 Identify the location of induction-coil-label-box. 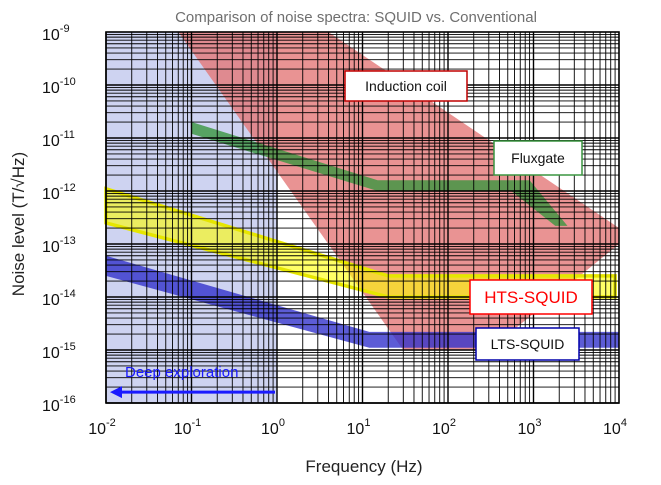
(406, 86).